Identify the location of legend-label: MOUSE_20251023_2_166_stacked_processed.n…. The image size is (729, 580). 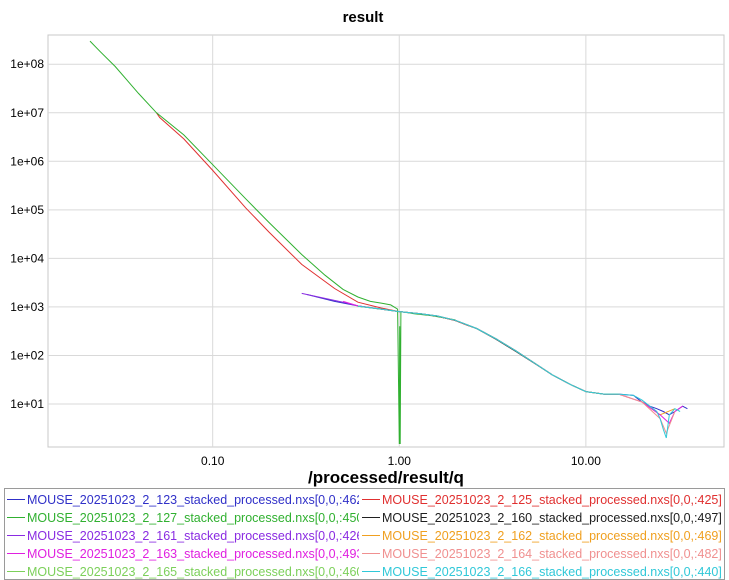
(552, 571).